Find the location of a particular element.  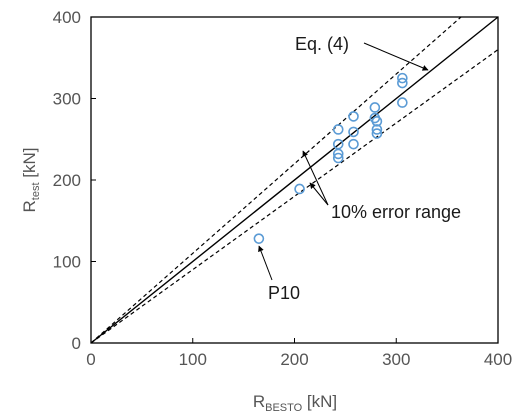

annotation-error-range: 10% error range is located at coordinates (396, 212).